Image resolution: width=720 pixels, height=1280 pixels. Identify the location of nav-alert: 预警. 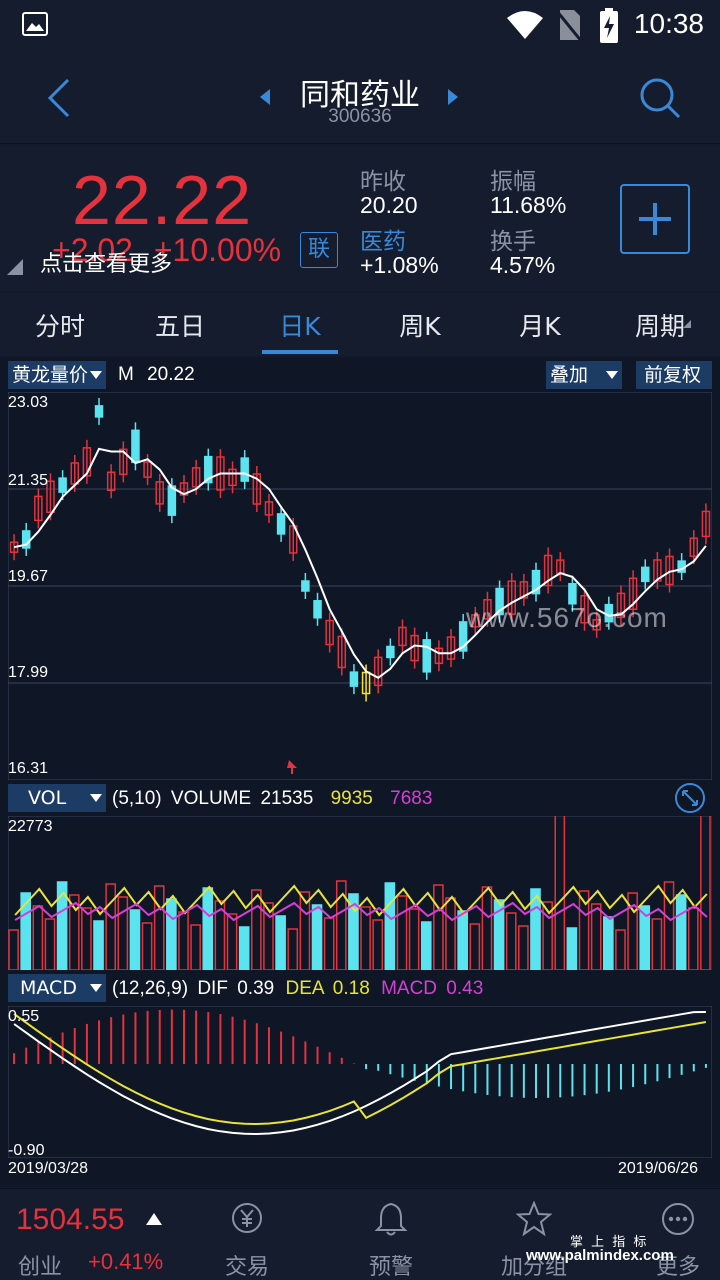
(390, 1267).